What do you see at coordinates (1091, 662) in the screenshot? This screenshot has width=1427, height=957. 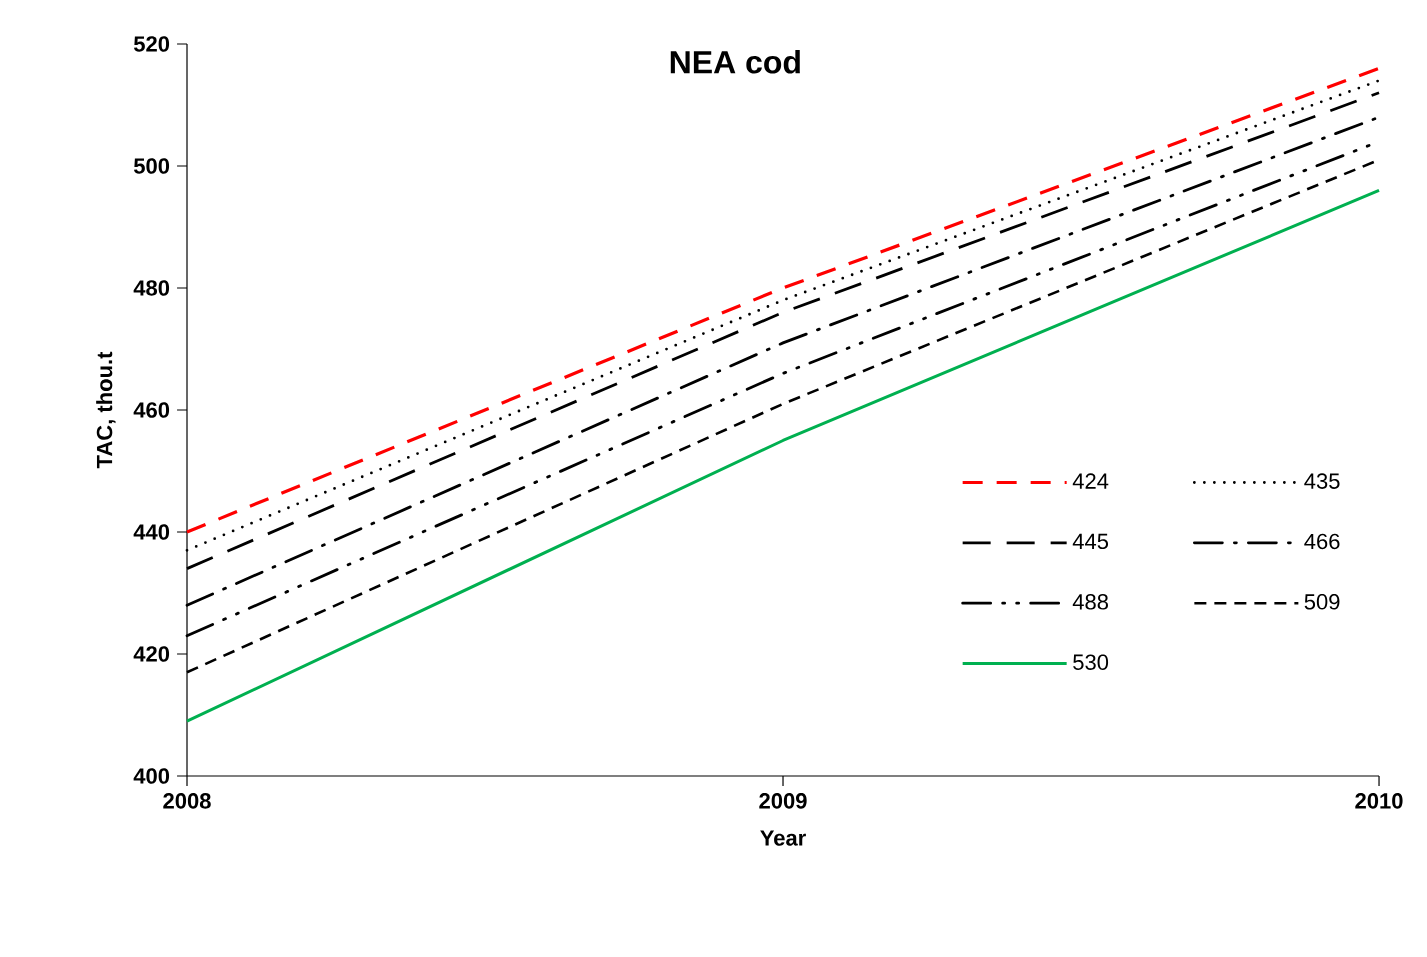 I see `legend-label: 530` at bounding box center [1091, 662].